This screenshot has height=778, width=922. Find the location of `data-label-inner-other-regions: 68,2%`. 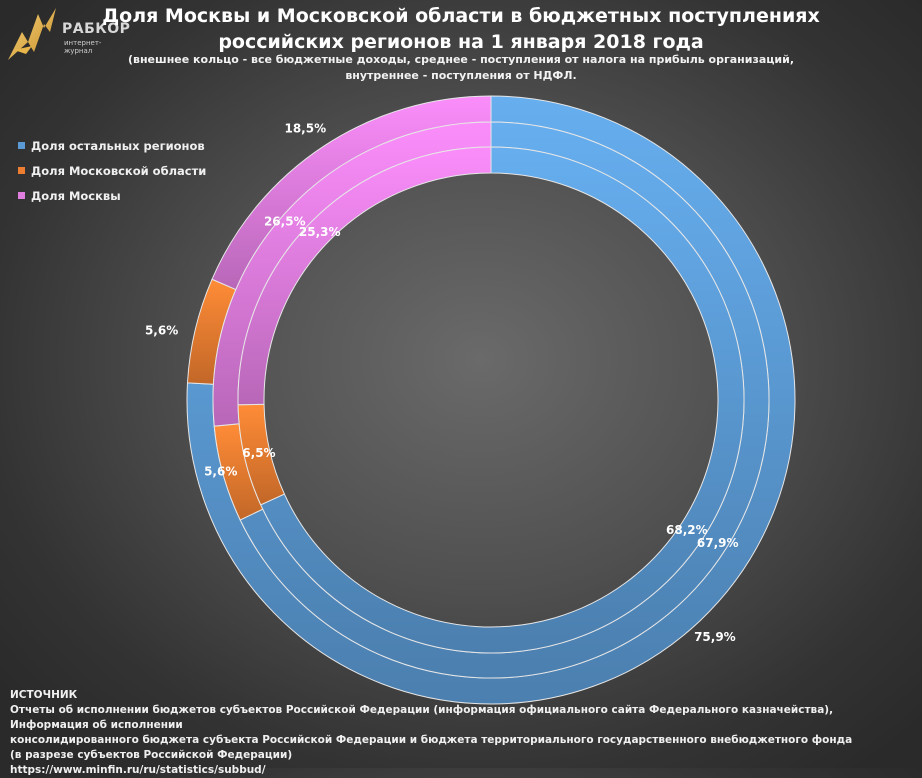

data-label-inner-other-regions: 68,2% is located at coordinates (687, 530).